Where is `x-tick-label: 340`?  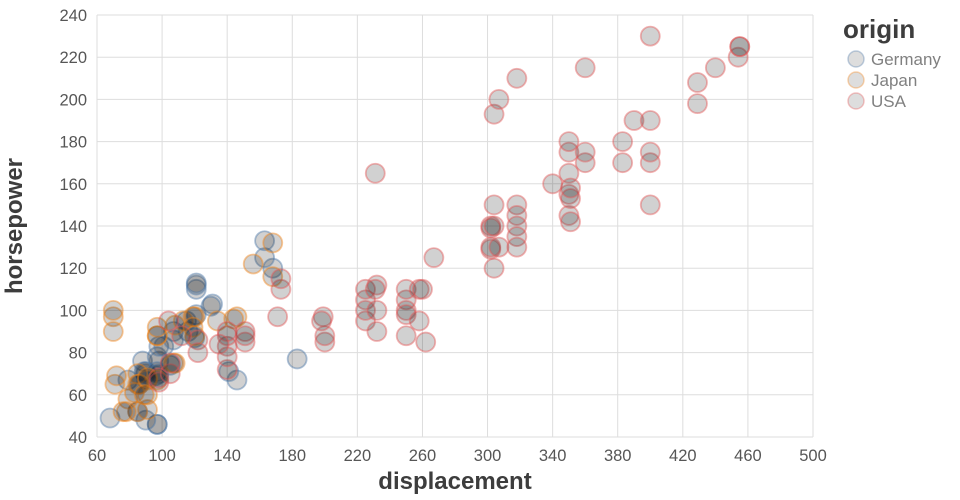
x-tick-label: 340 is located at coordinates (553, 456).